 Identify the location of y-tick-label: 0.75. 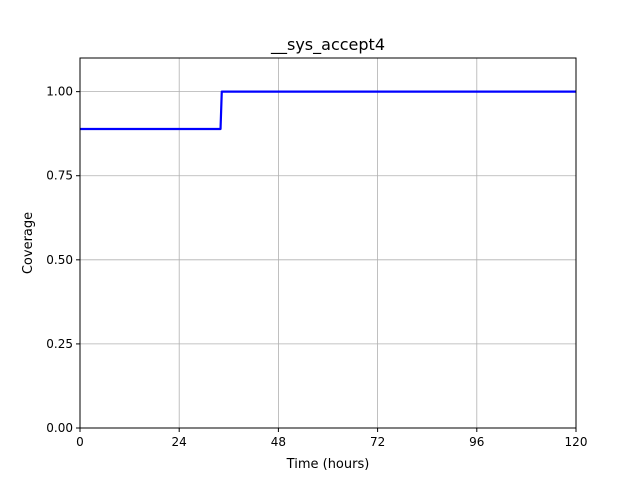
(59, 176).